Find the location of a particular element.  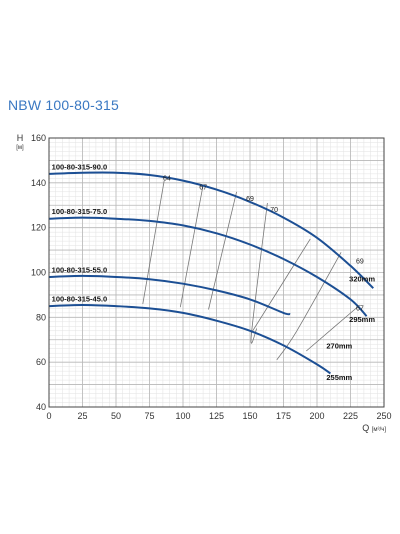

x-tick-label: 25 is located at coordinates (82, 416).